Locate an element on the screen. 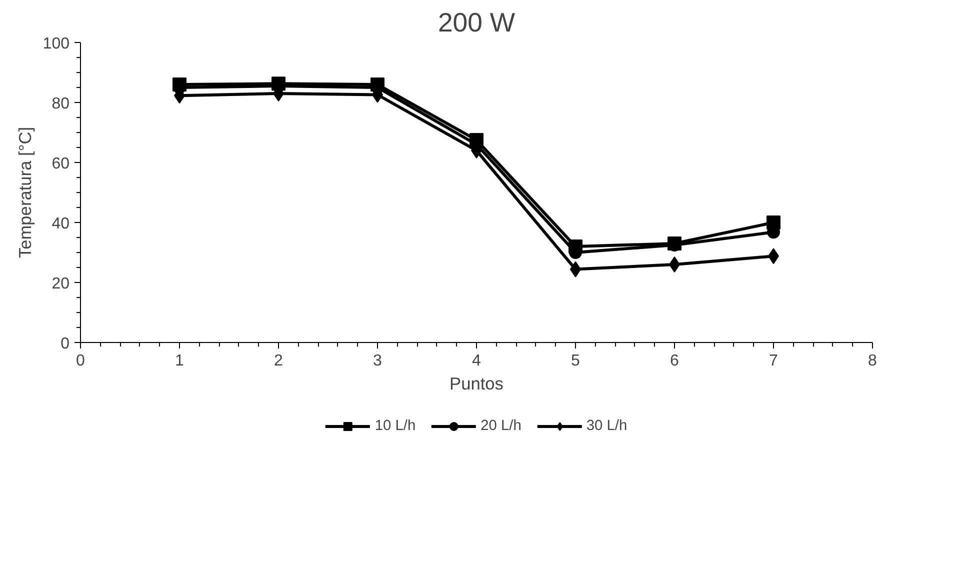 This screenshot has height=580, width=954. y-axis-title: Temperatura [°C] is located at coordinates (24, 192).